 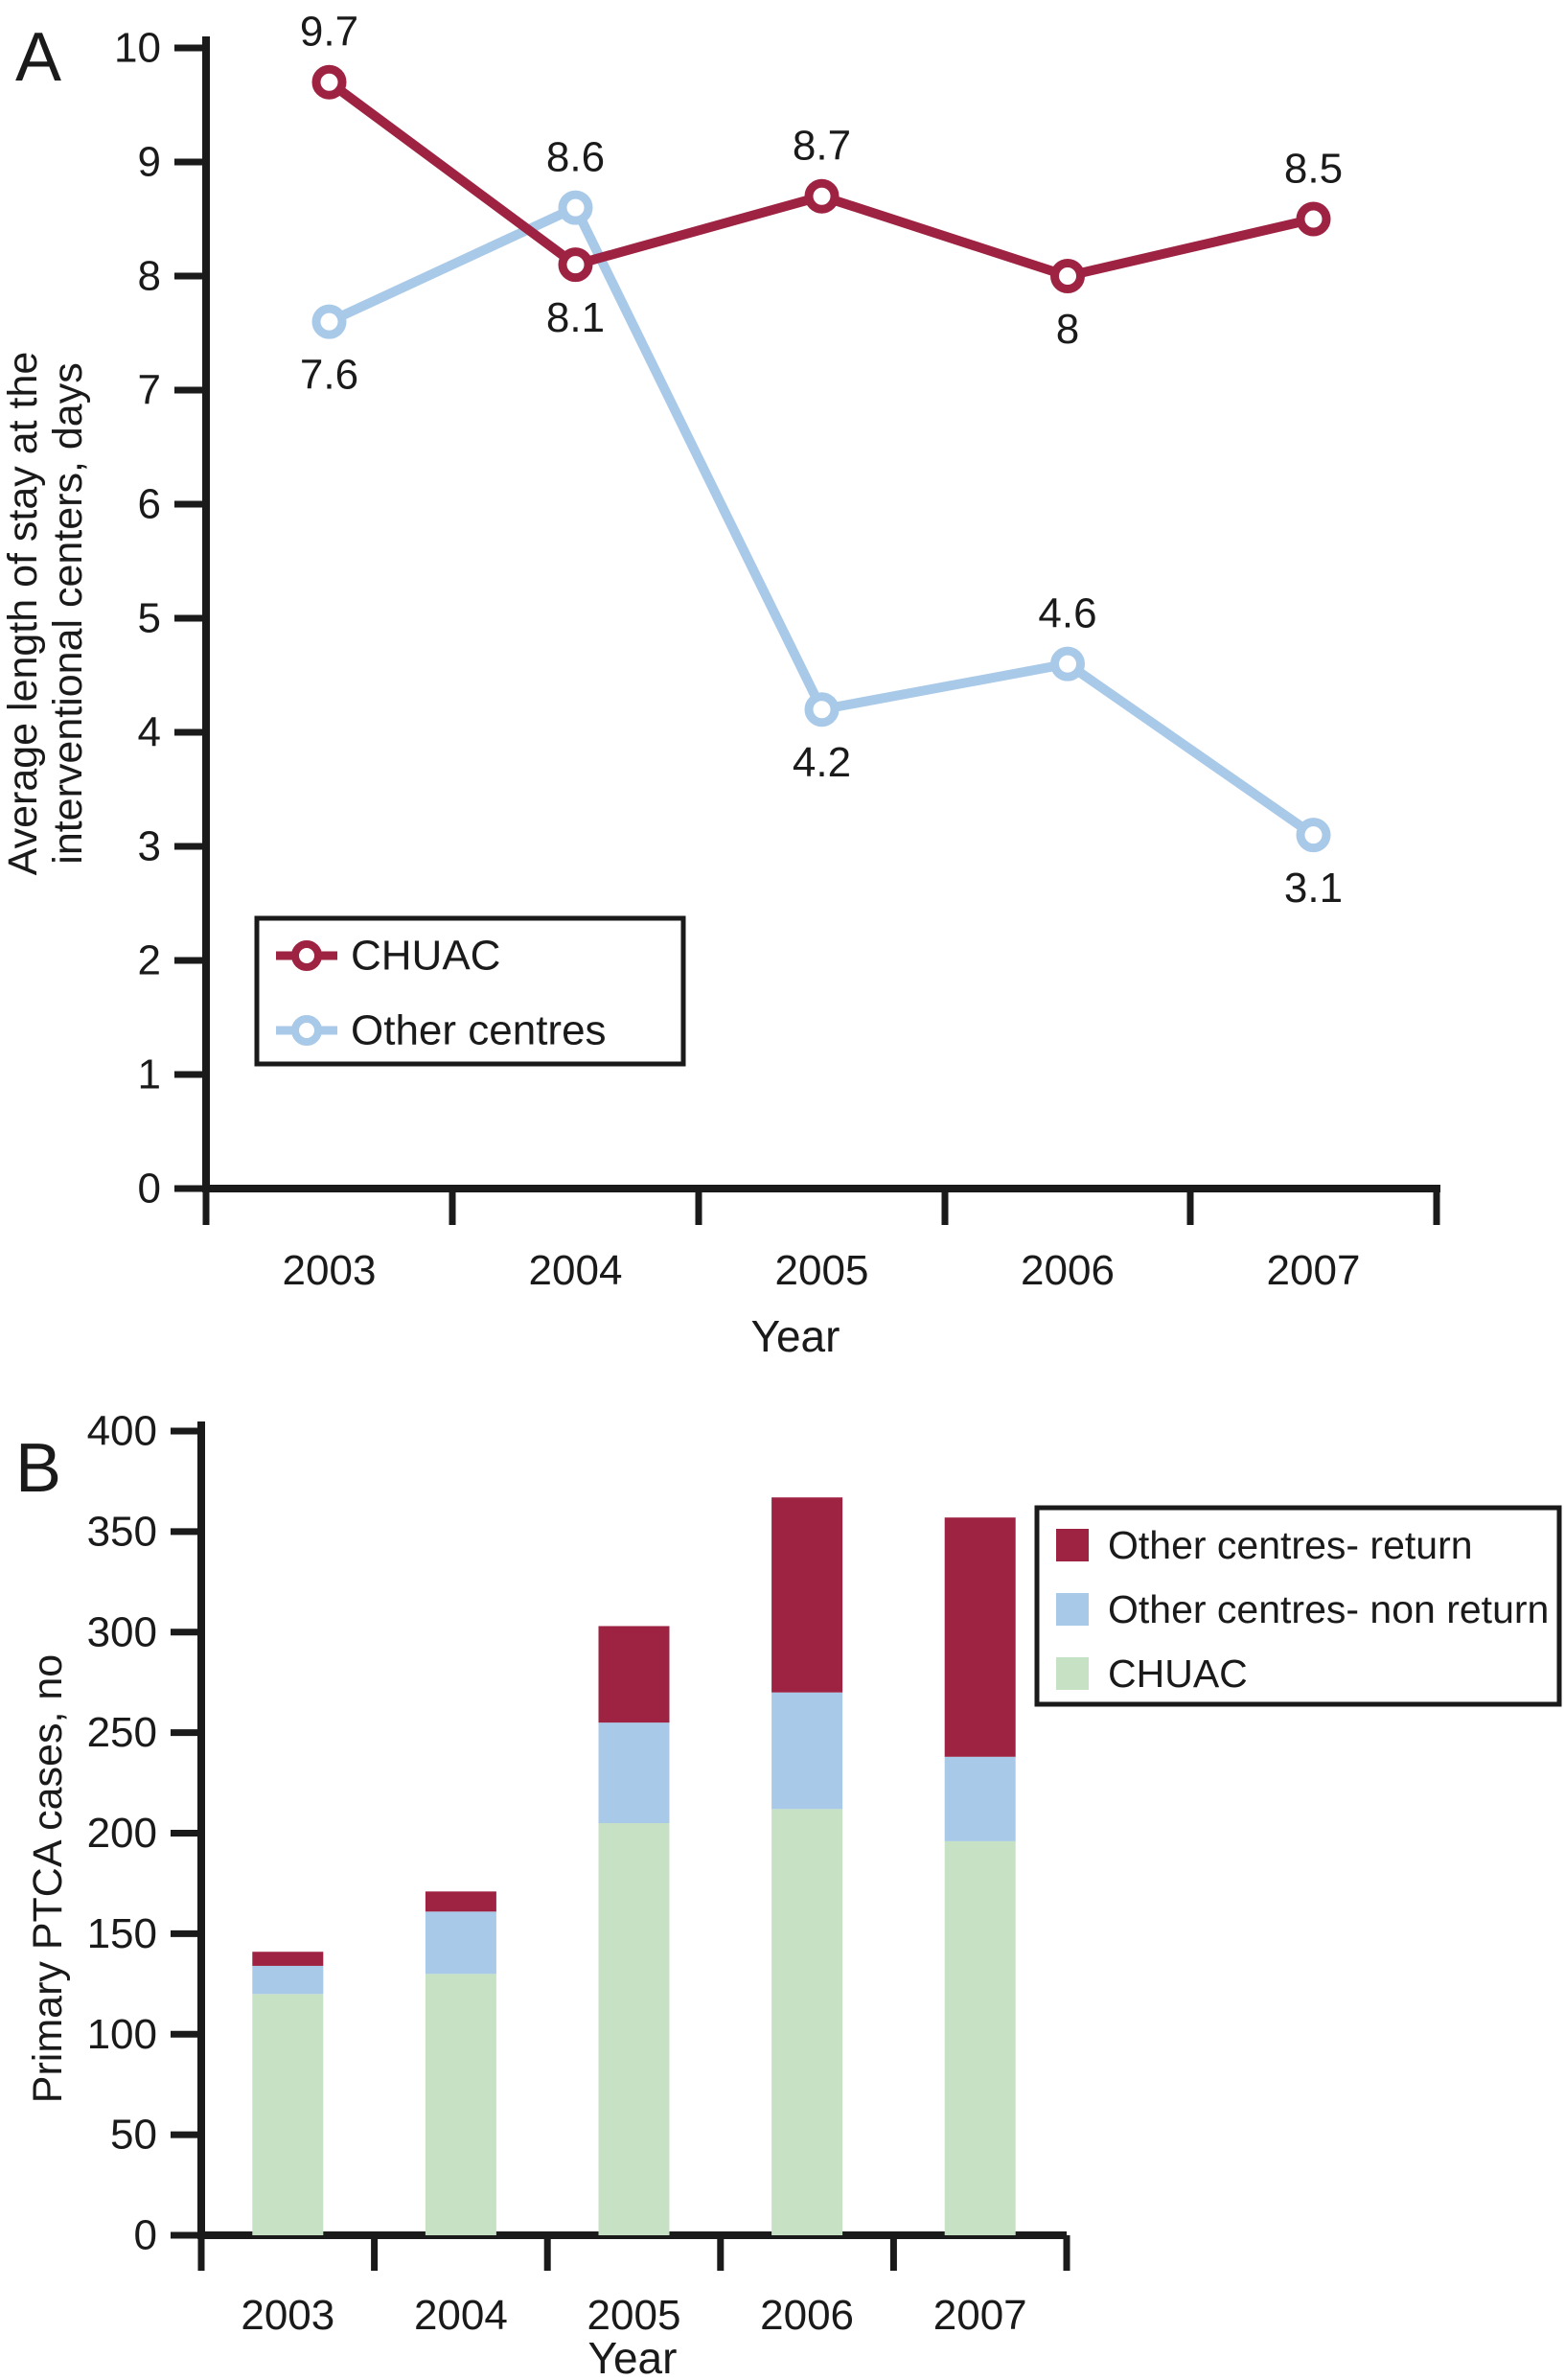 I want to click on panel-b-y-tick-label: 150, so click(x=122, y=1933).